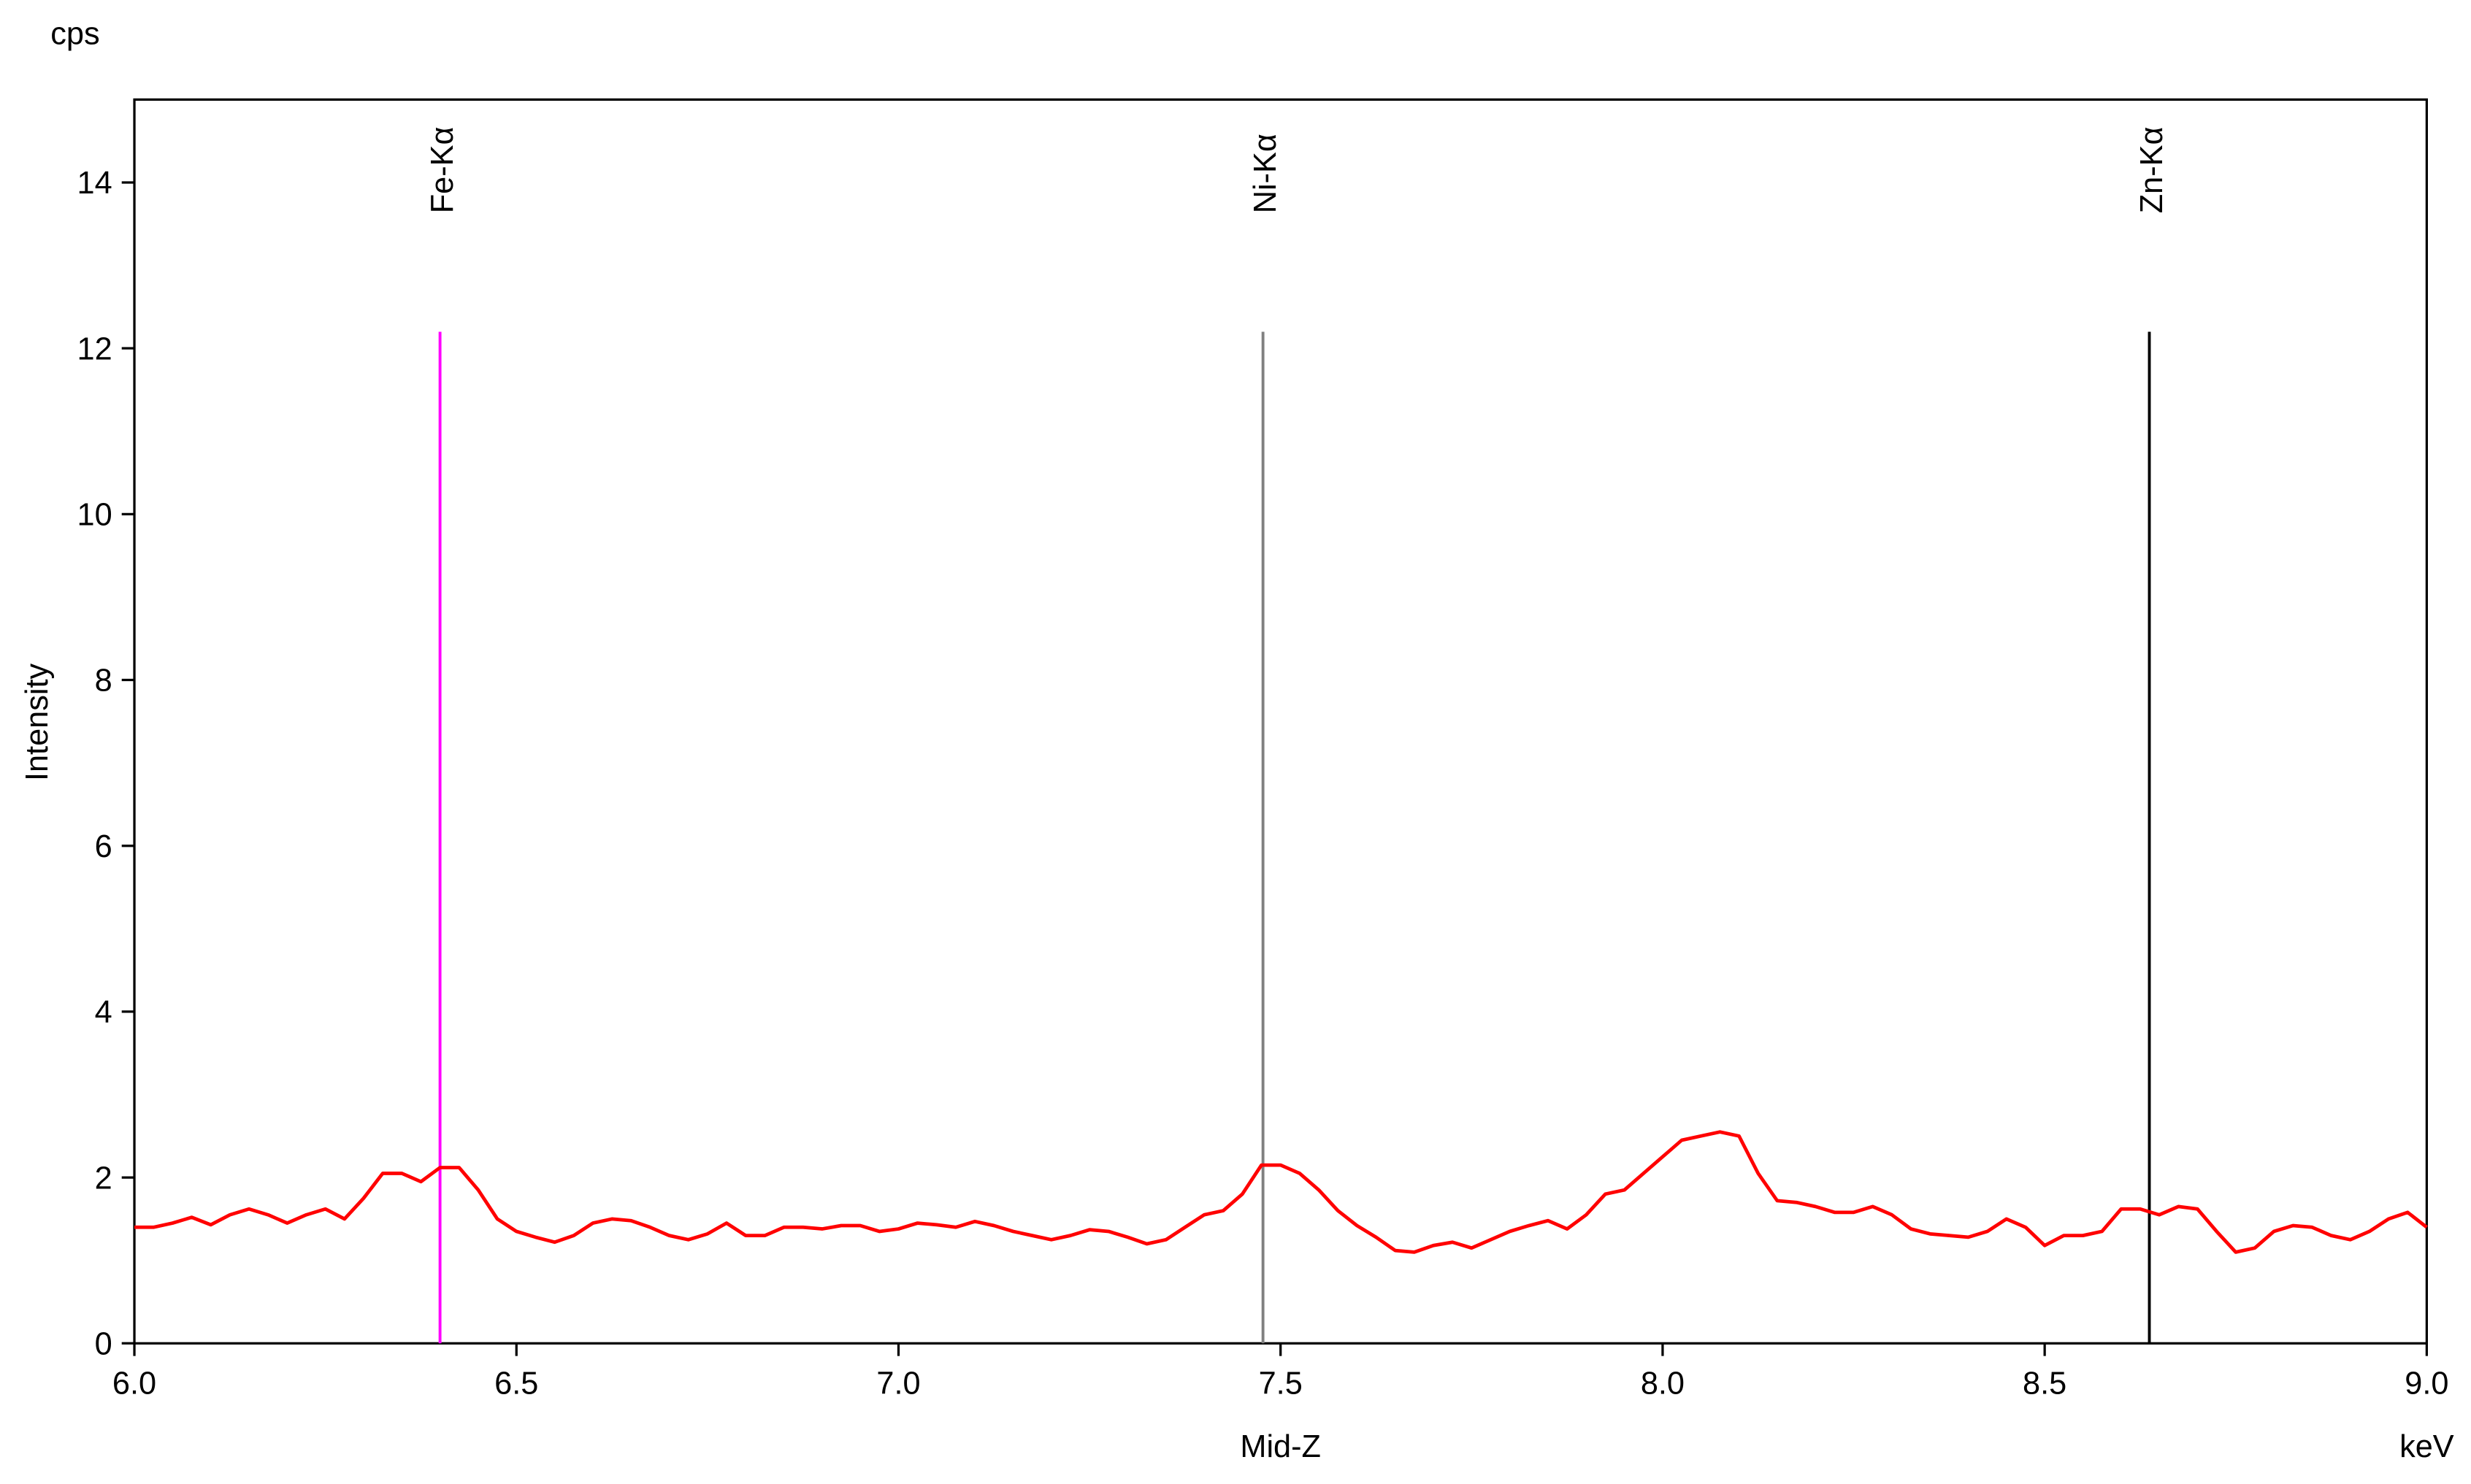 This screenshot has width=2471, height=1484. Describe the element at coordinates (516, 1384) in the screenshot. I see `x-tick-label: 6.5` at that location.